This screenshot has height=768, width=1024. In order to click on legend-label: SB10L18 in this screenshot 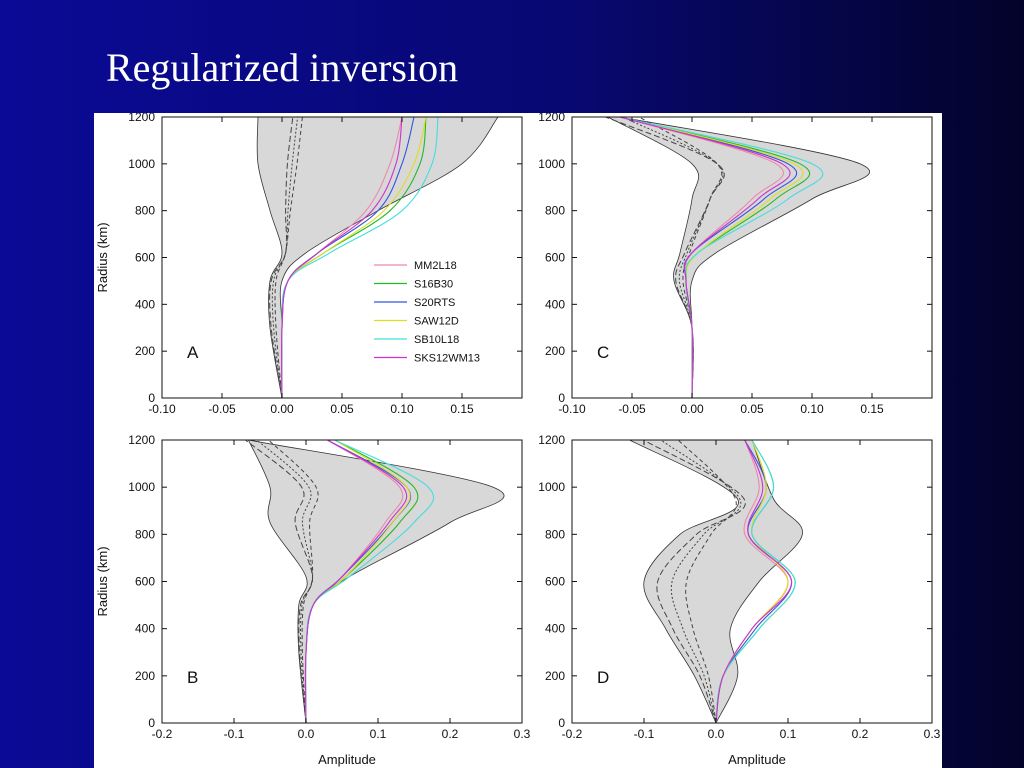, I will do `click(436, 340)`.